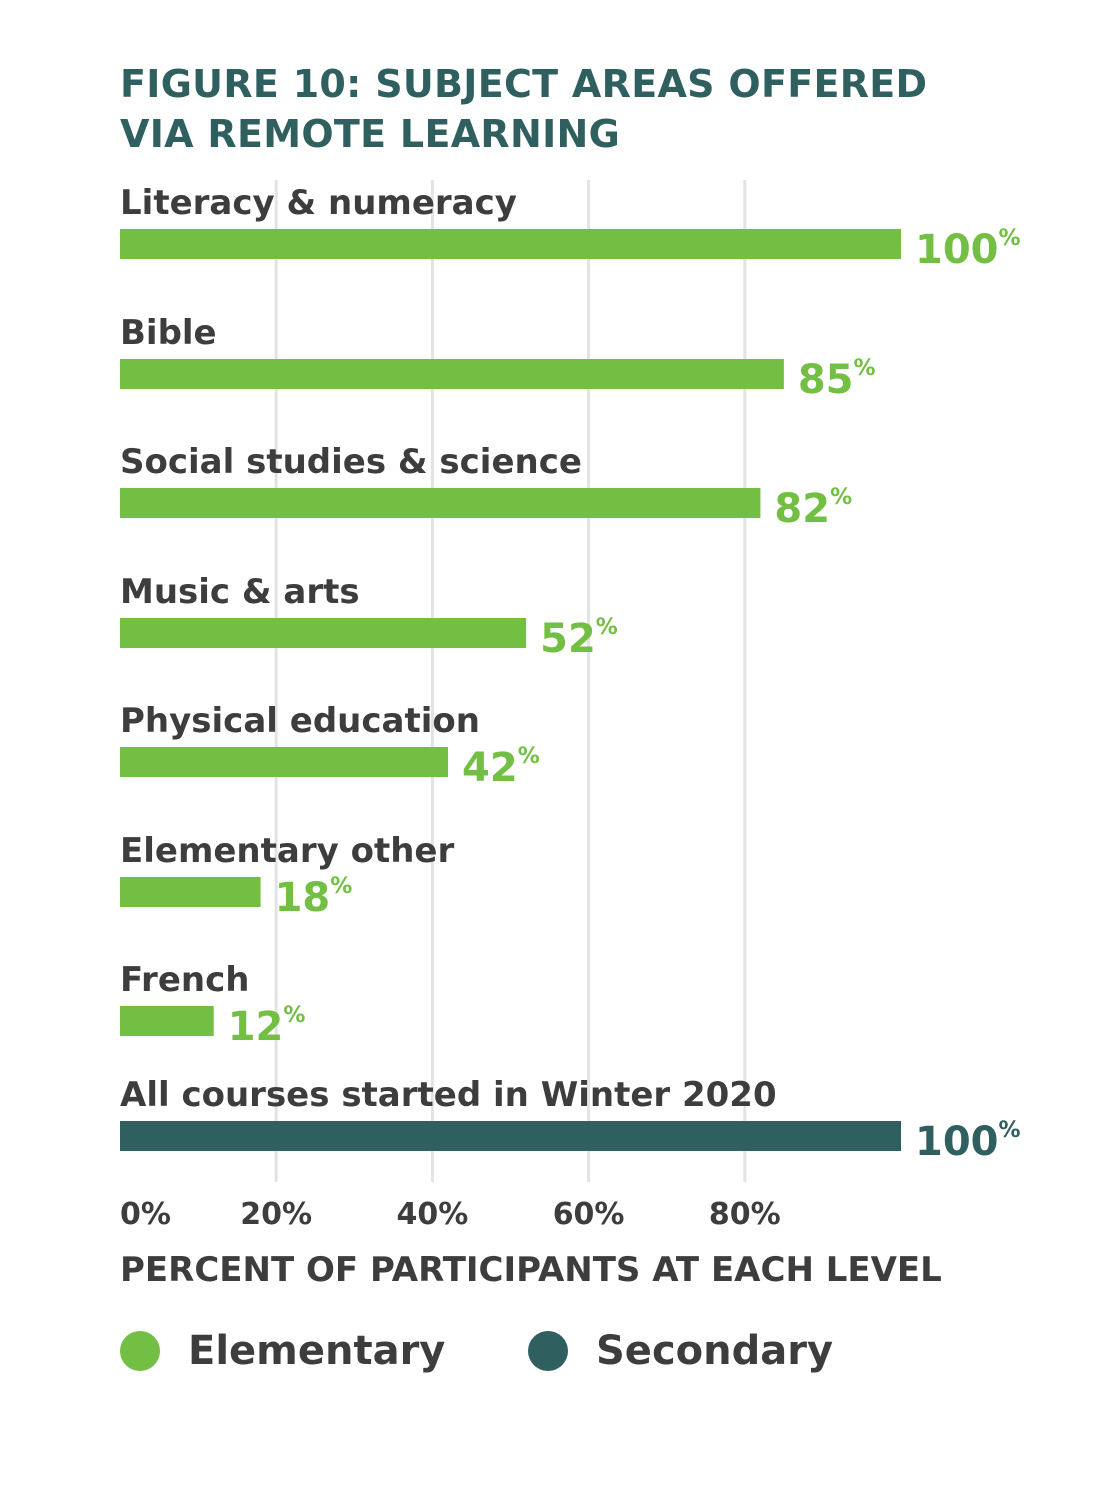 The height and width of the screenshot is (1492, 1095). What do you see at coordinates (318, 203) in the screenshot?
I see `category-label-literacy-numeracy: Literacy & numeracy` at bounding box center [318, 203].